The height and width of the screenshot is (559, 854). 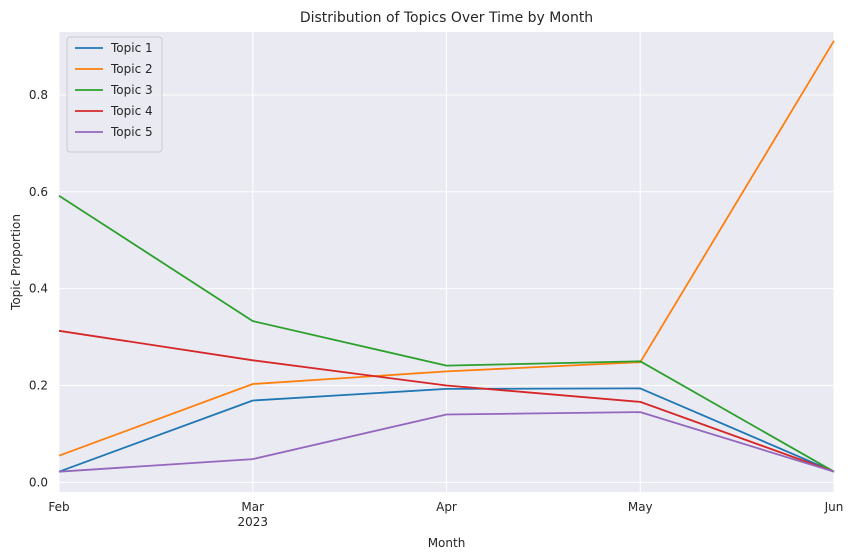 I want to click on x-tick-label: Mar, so click(x=252, y=507).